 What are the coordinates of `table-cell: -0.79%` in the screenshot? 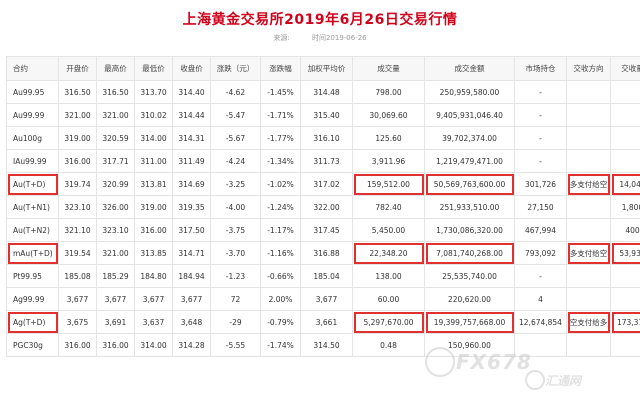 It's located at (280, 322).